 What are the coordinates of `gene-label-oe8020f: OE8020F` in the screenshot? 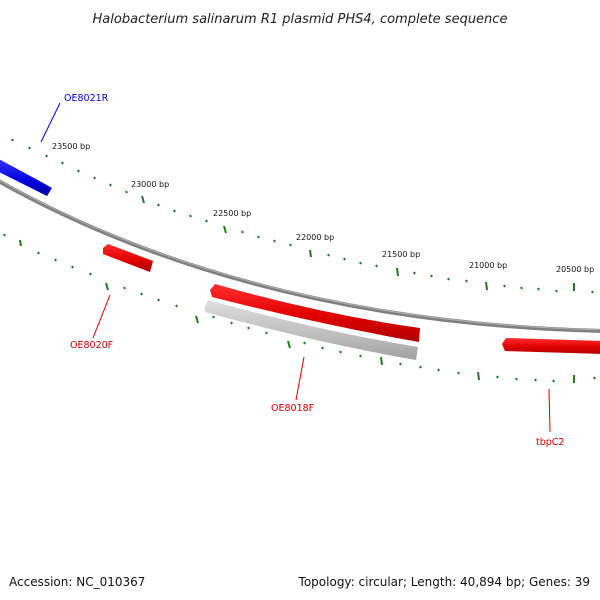 It's located at (91, 345).